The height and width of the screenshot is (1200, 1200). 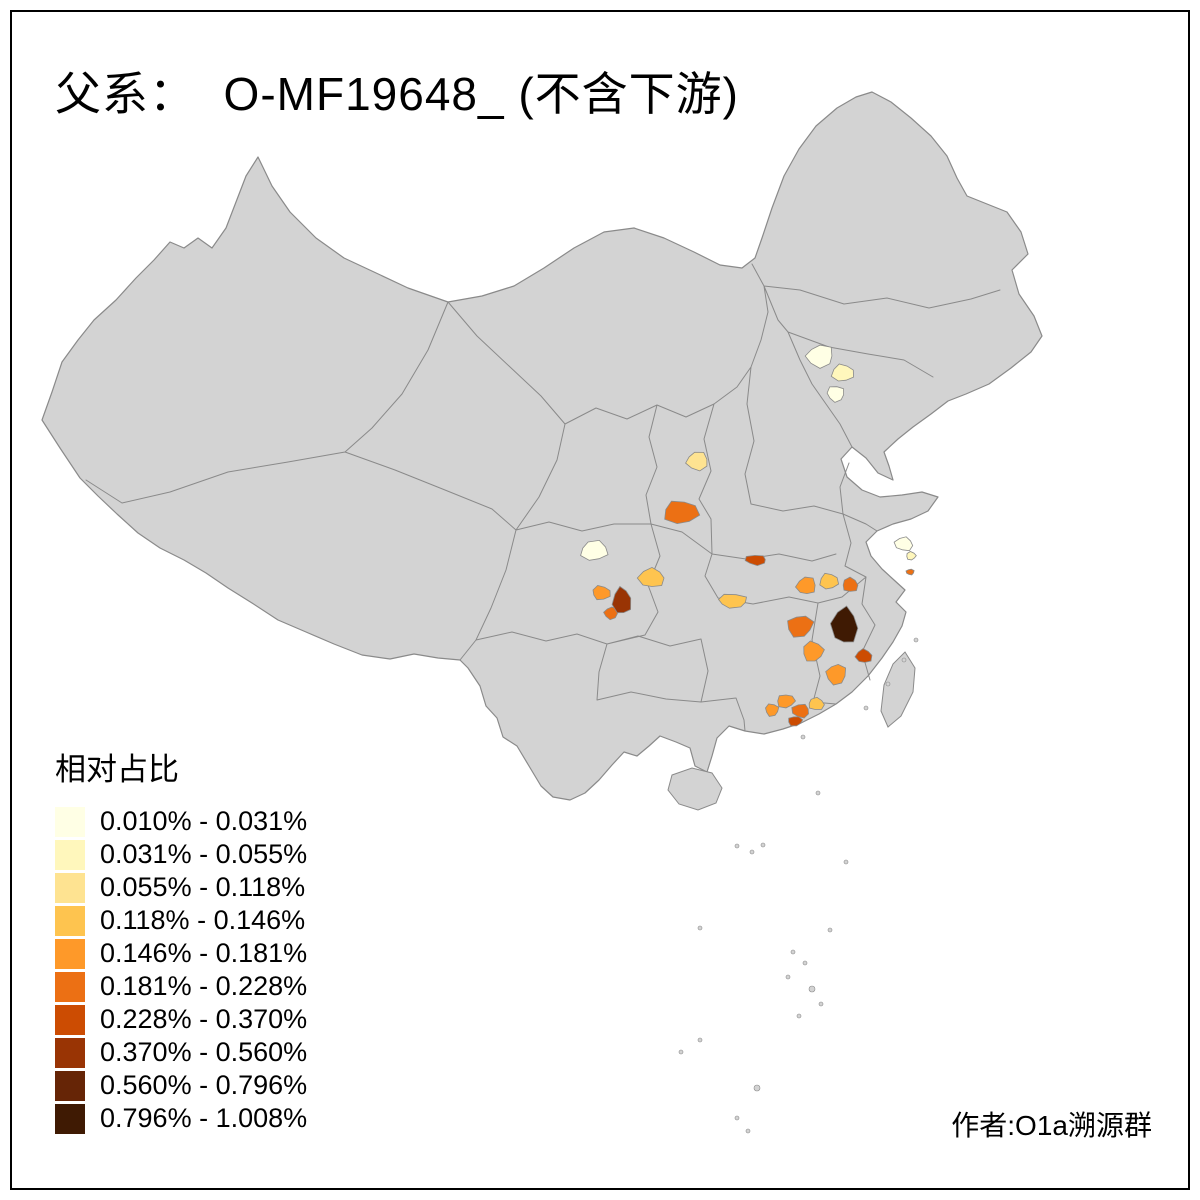 What do you see at coordinates (204, 953) in the screenshot?
I see `legend-label: 0.146% - 0.181%` at bounding box center [204, 953].